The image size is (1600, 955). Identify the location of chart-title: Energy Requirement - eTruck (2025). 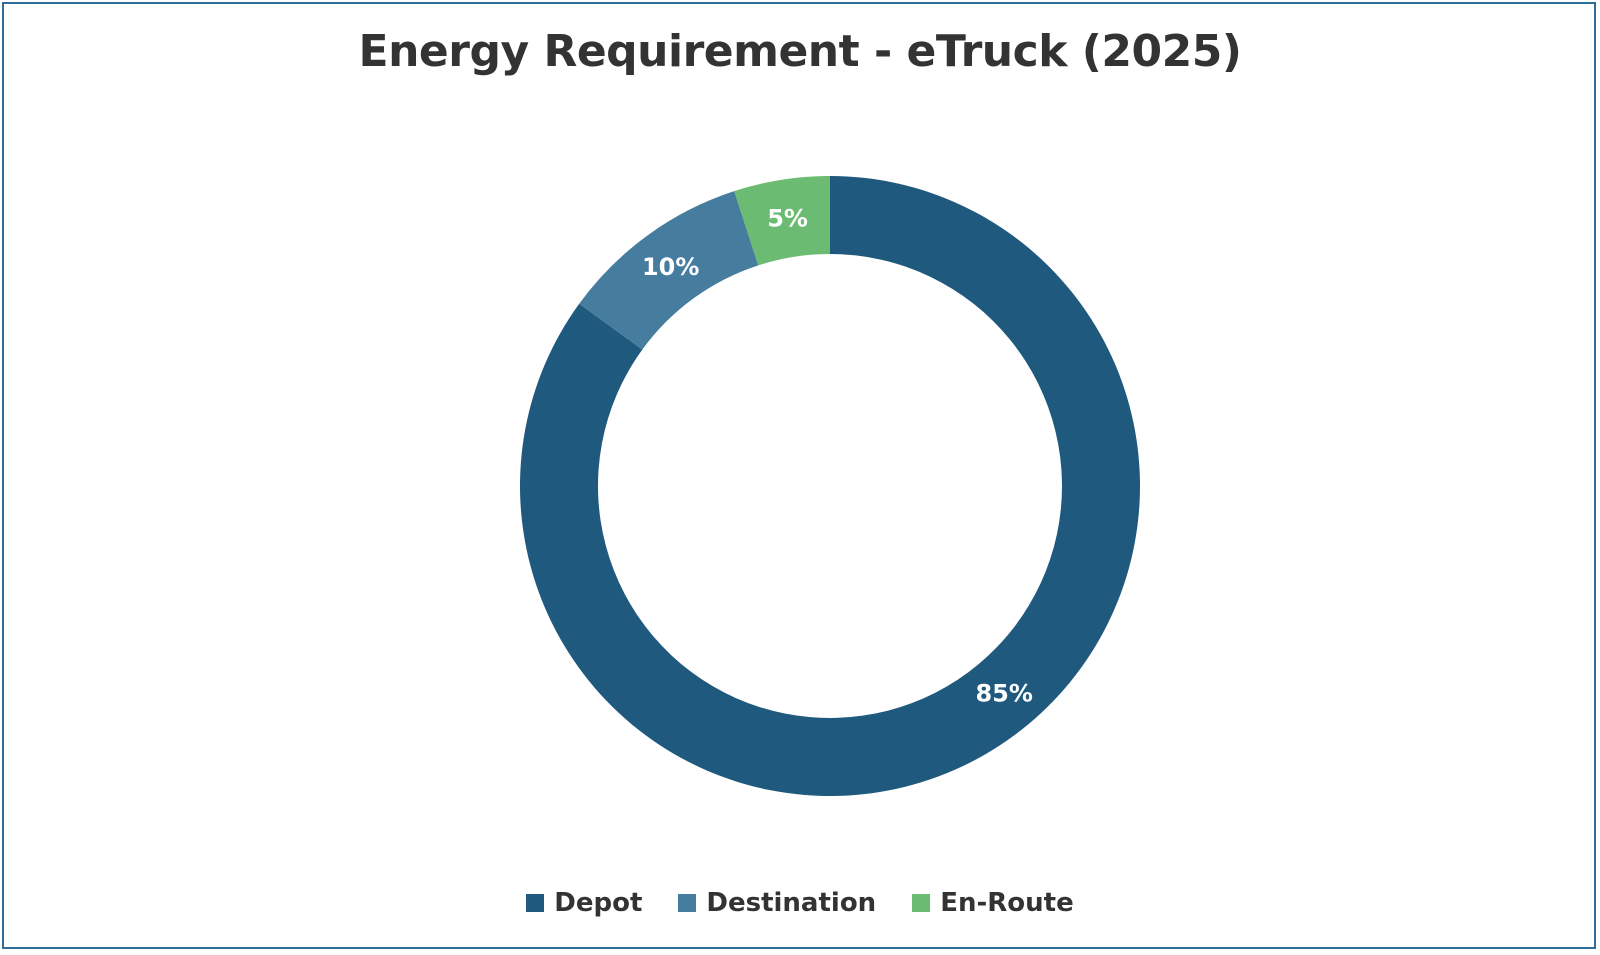
(800, 51).